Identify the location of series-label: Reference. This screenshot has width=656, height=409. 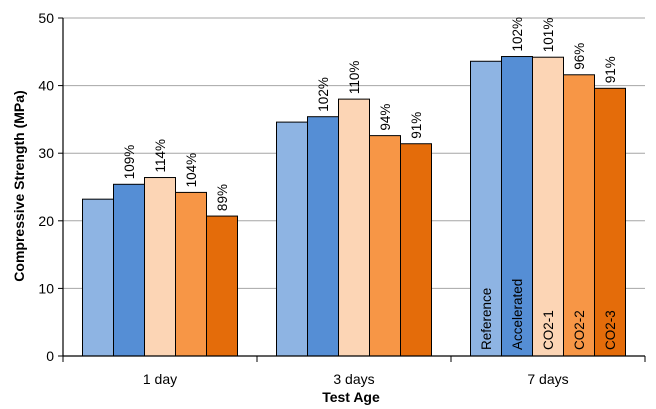
(486, 319).